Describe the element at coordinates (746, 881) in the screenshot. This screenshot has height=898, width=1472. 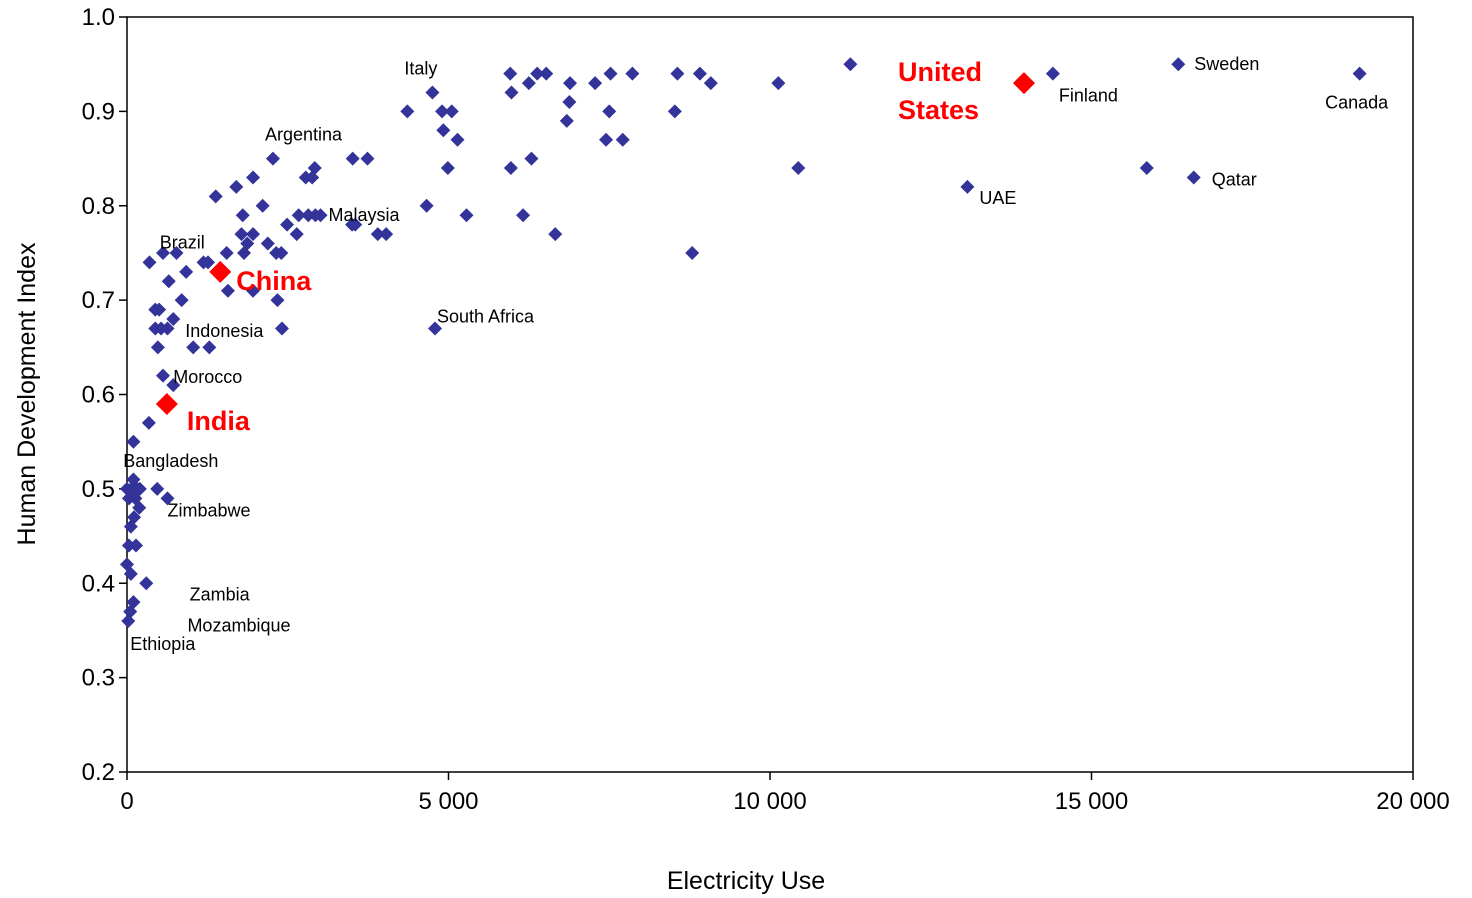
I see `x-axis-title: Electricity Use` at that location.